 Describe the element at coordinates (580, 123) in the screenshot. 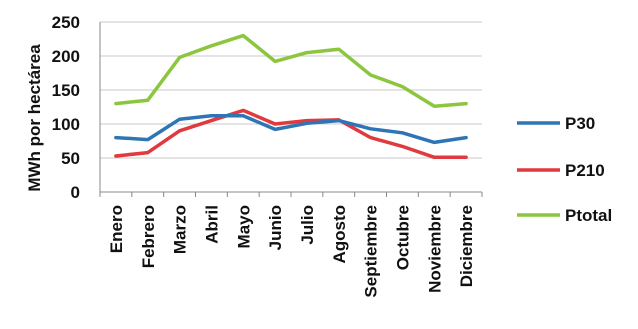

I see `legend-label-p30: P30` at that location.